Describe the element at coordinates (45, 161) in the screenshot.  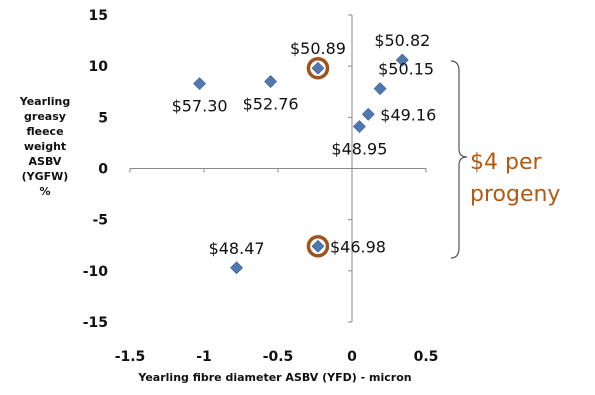
I see `y-axis-label-line: ASBV` at that location.